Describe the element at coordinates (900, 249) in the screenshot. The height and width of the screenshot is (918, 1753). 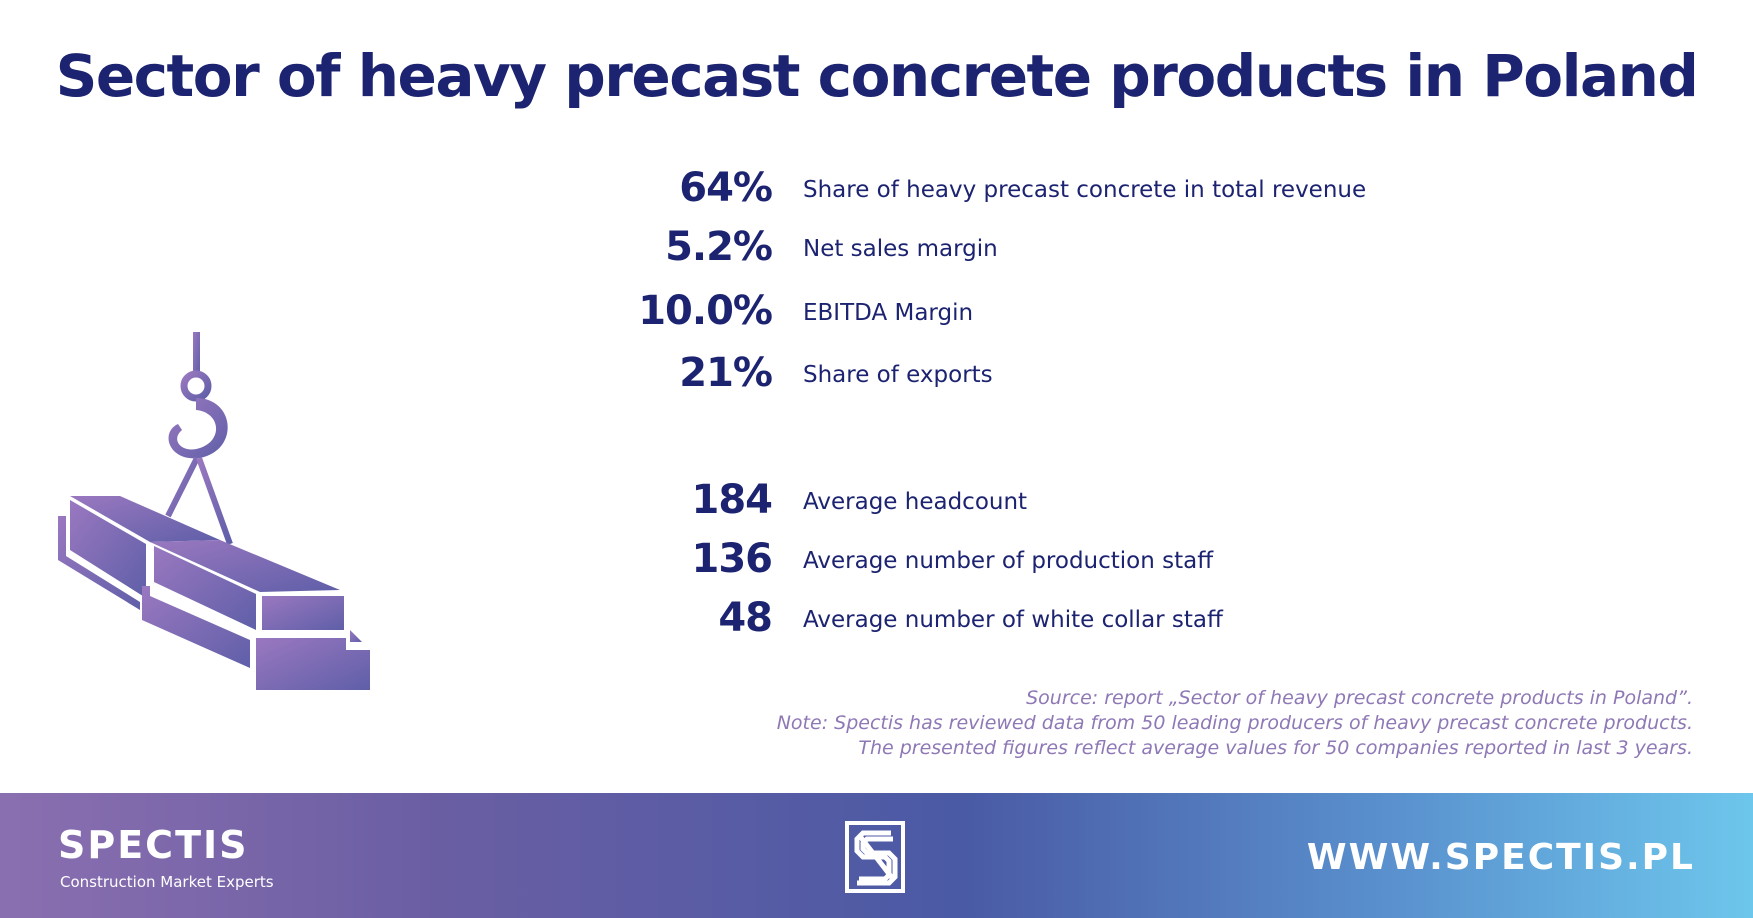
I see `stat-label: Net sales margin` at that location.